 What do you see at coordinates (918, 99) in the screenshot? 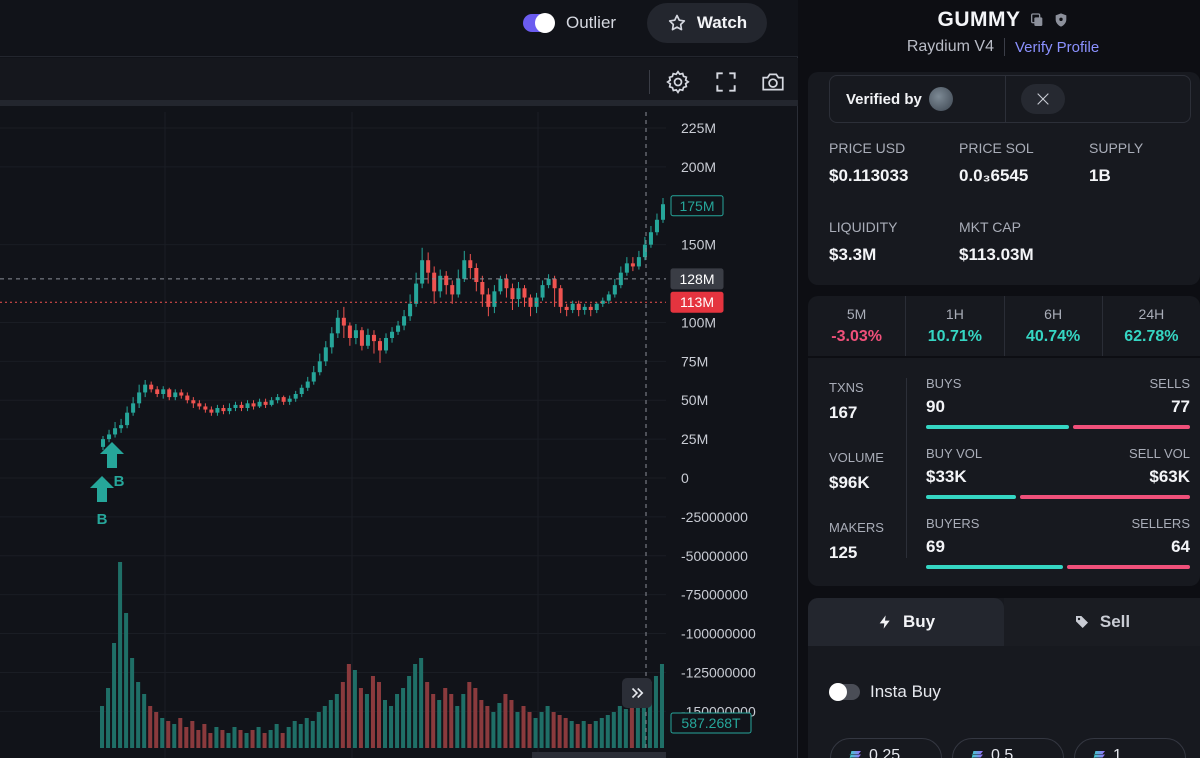
I see `verified-by: Verified by` at bounding box center [918, 99].